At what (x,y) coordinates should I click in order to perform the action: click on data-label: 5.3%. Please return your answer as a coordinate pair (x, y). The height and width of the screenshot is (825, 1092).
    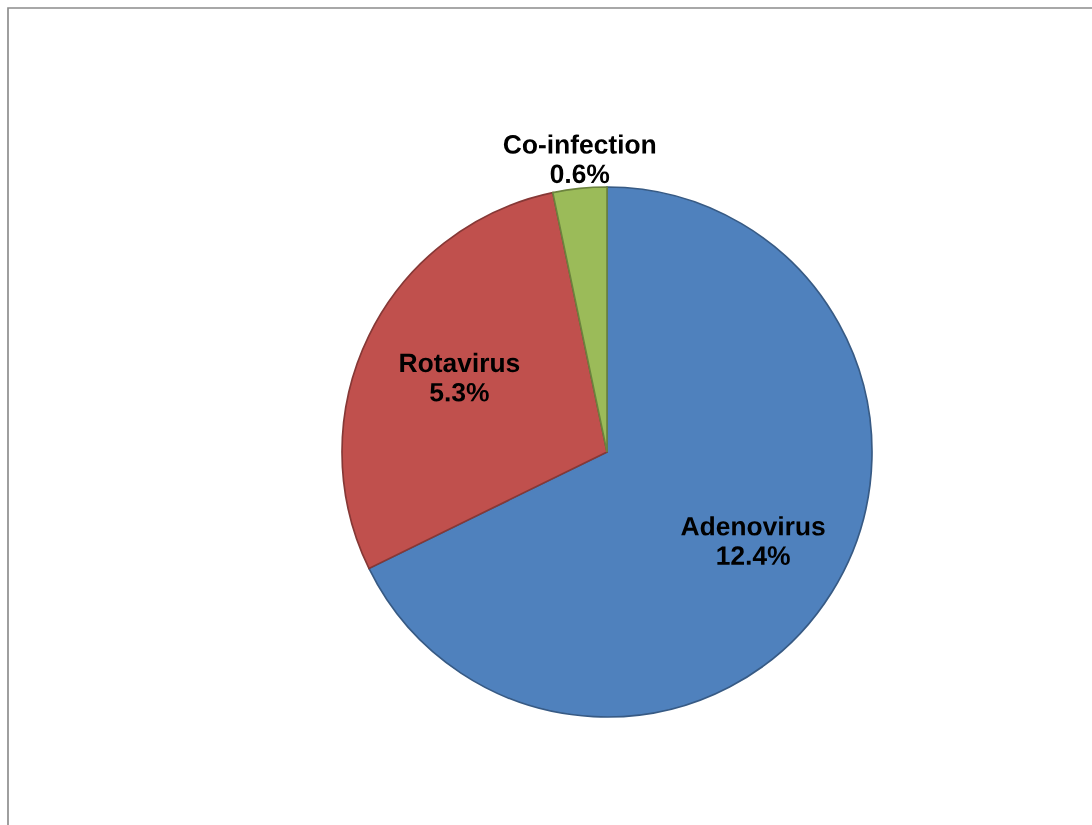
    Looking at the image, I should click on (459, 392).